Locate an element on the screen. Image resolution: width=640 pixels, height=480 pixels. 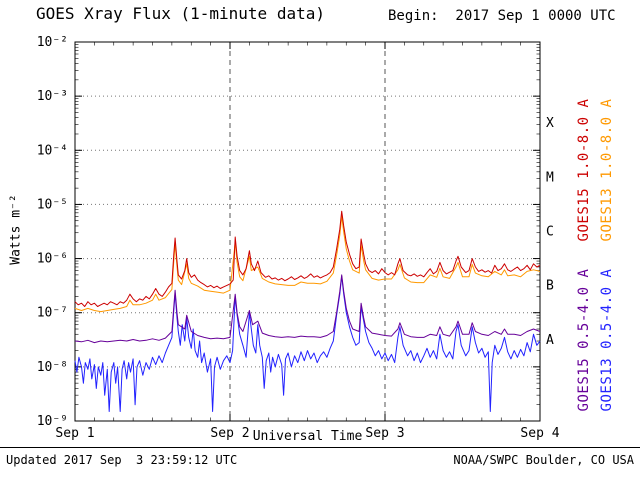
footer-divider is located at coordinates (320, 447).